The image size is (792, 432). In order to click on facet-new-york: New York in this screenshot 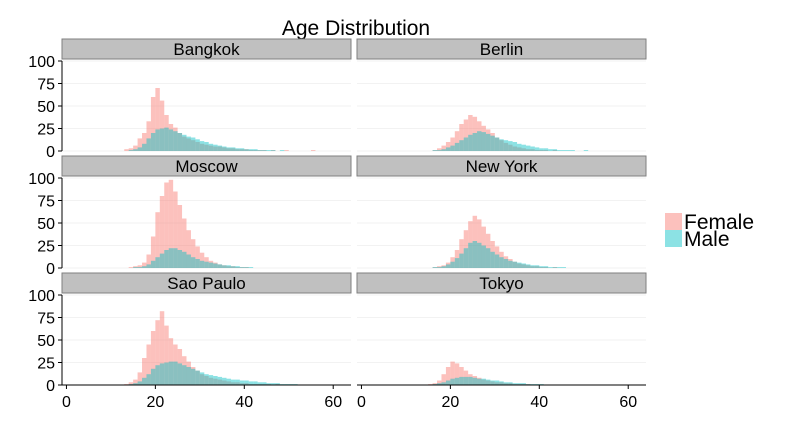, I will do `click(501, 212)`.